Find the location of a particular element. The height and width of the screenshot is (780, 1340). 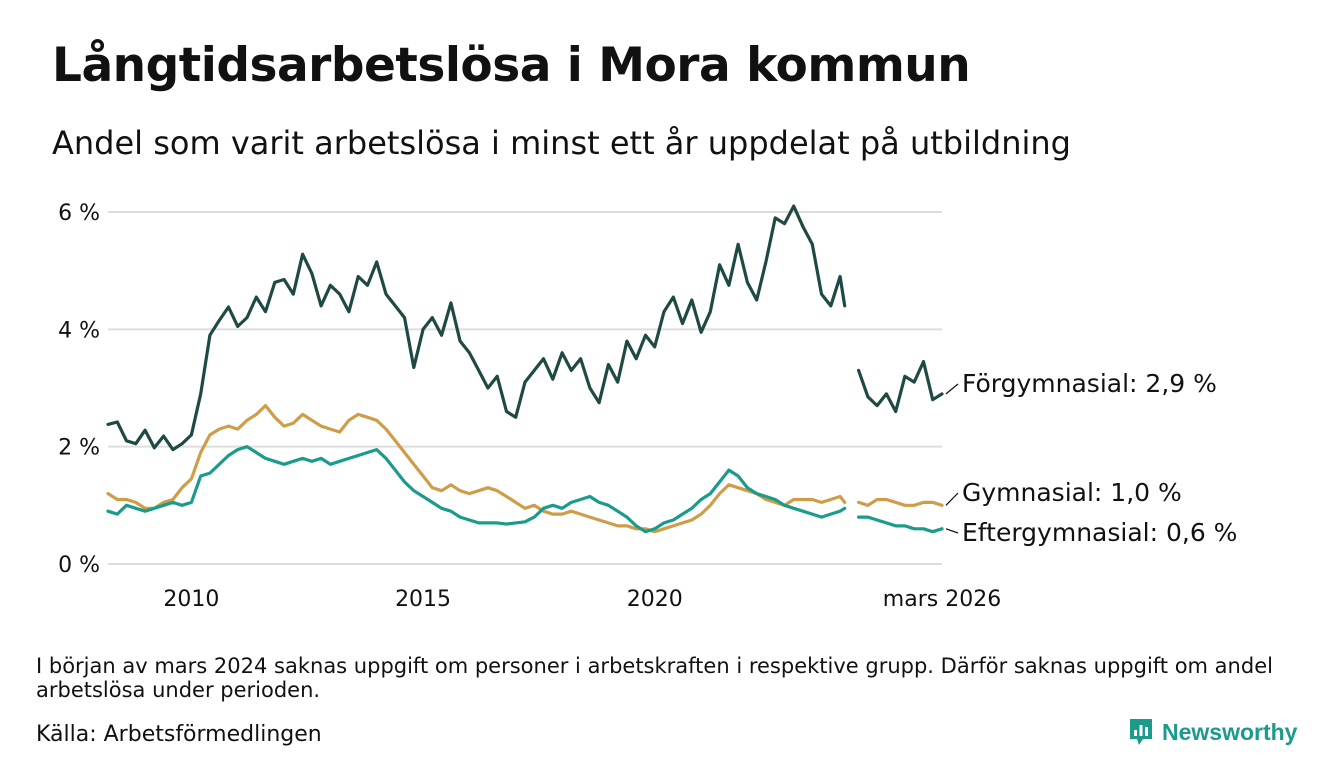

x-tick-label: mars 2026 is located at coordinates (942, 599).